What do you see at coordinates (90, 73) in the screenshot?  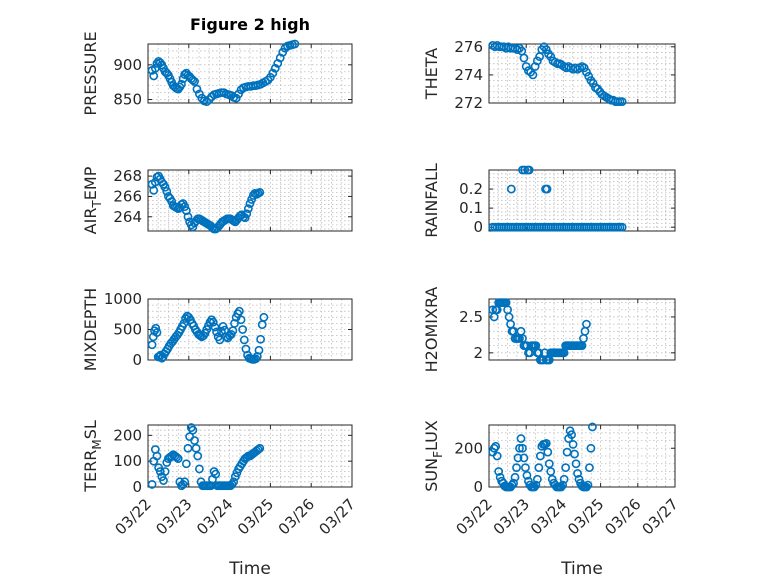 I see `y-axis-label-pressure: PRESSURE` at bounding box center [90, 73].